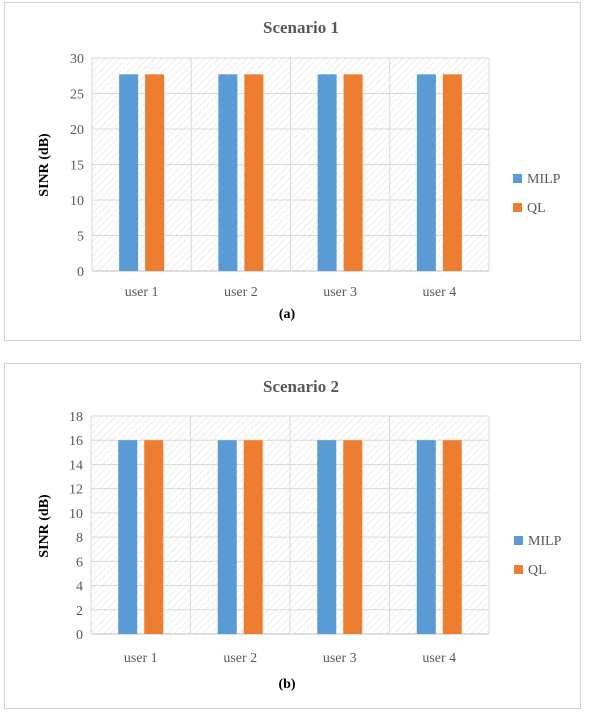  I want to click on y-tick-label: 6, so click(79, 562).